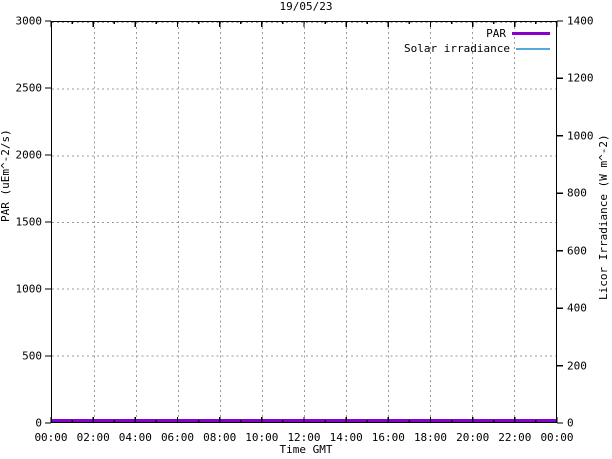  What do you see at coordinates (477, 33) in the screenshot?
I see `legend-item-par: PAR` at bounding box center [477, 33].